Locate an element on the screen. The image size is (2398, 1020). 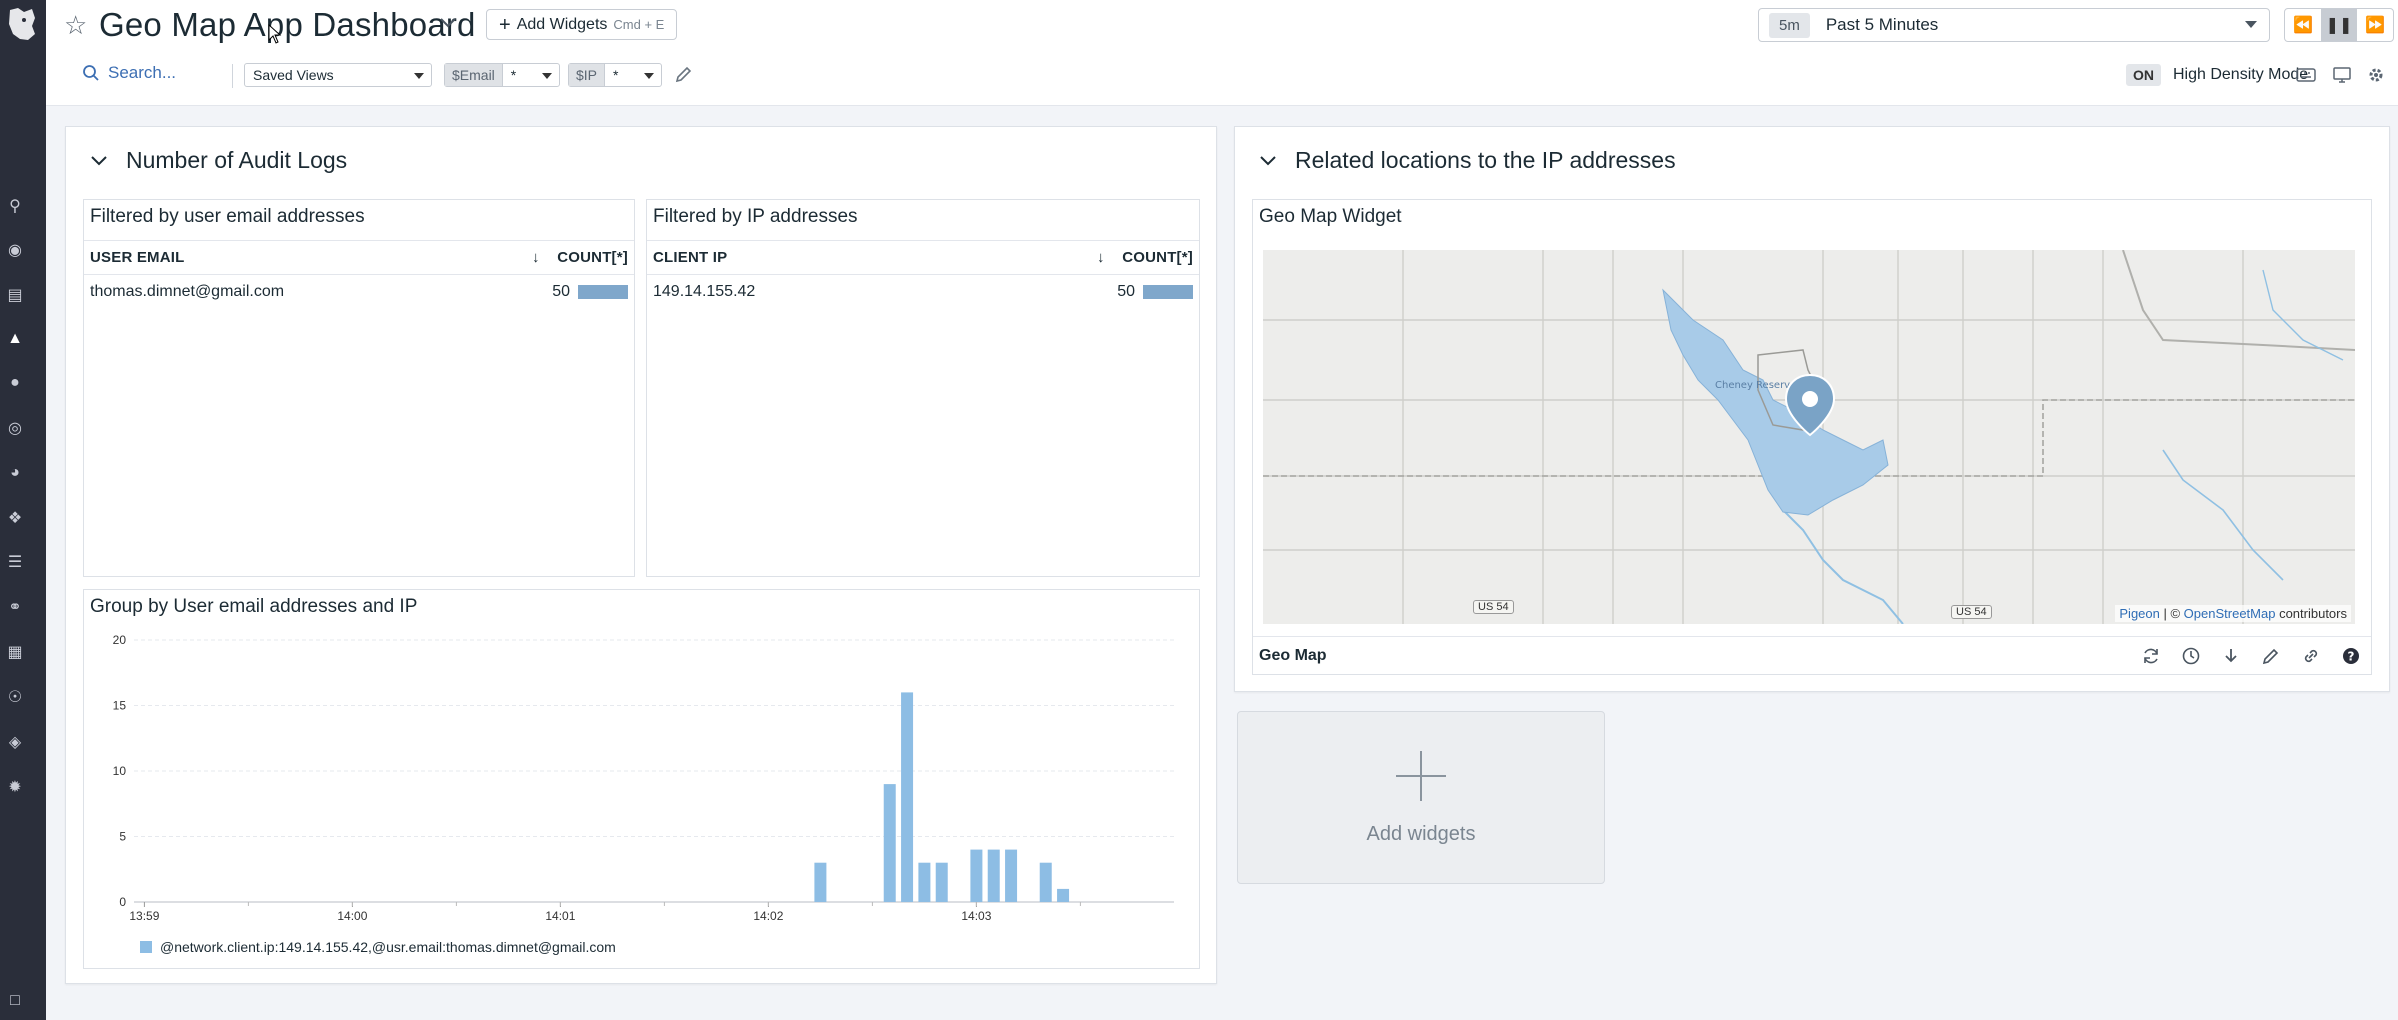
download-icon is located at coordinates (2231, 656).